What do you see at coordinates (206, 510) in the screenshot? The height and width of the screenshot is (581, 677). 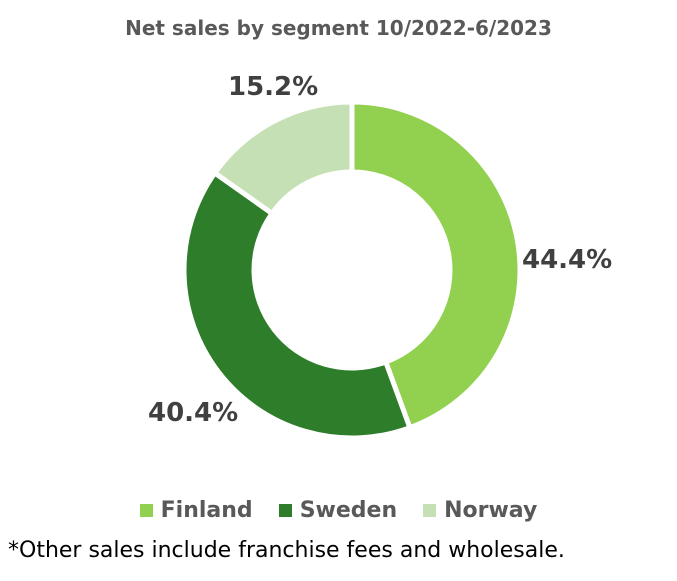 I see `legend-label-finland: Finland` at bounding box center [206, 510].